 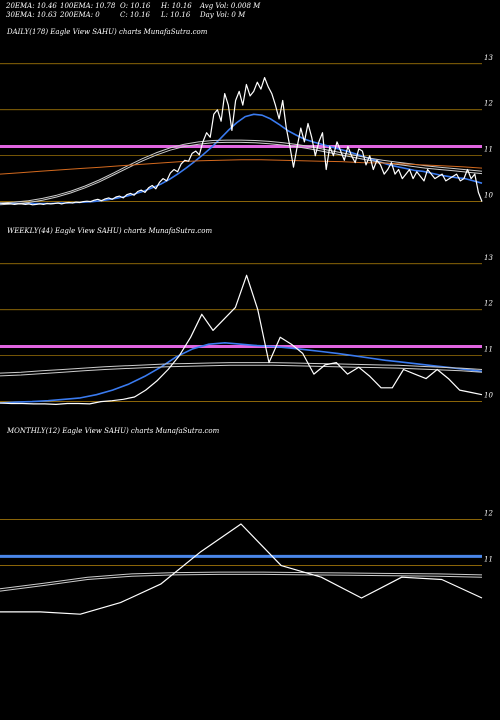 I want to click on weekly-ema-slow-line, so click(x=241, y=368).